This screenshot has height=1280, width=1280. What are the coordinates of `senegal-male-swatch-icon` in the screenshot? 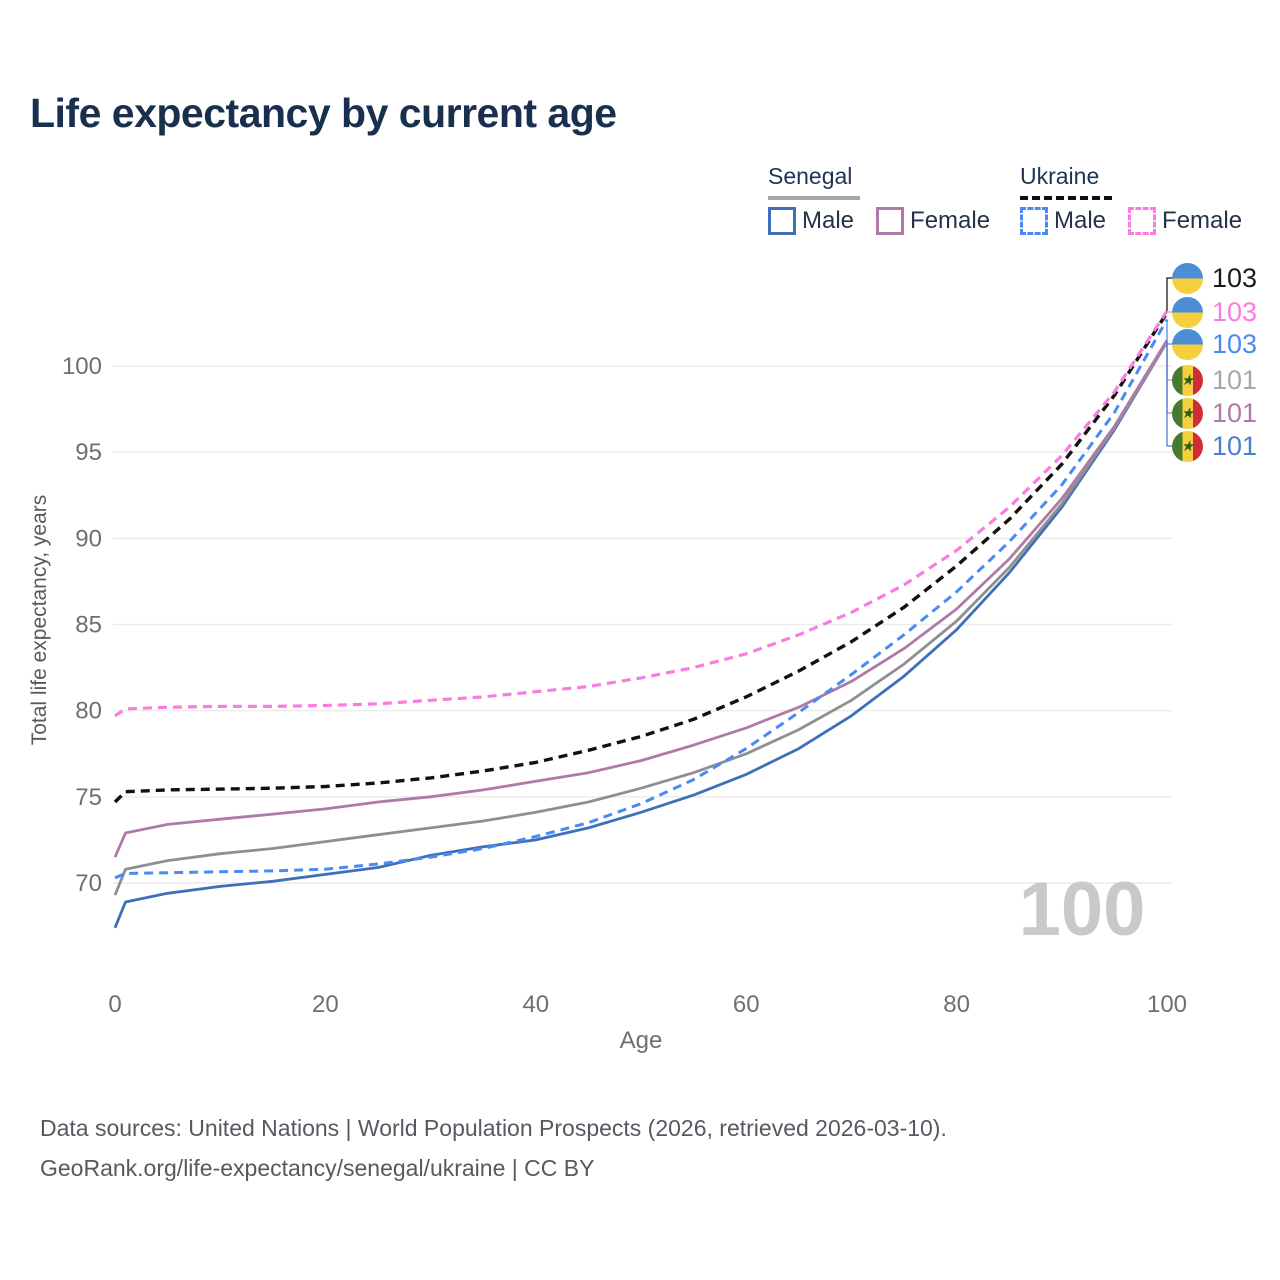 It's located at (782, 221).